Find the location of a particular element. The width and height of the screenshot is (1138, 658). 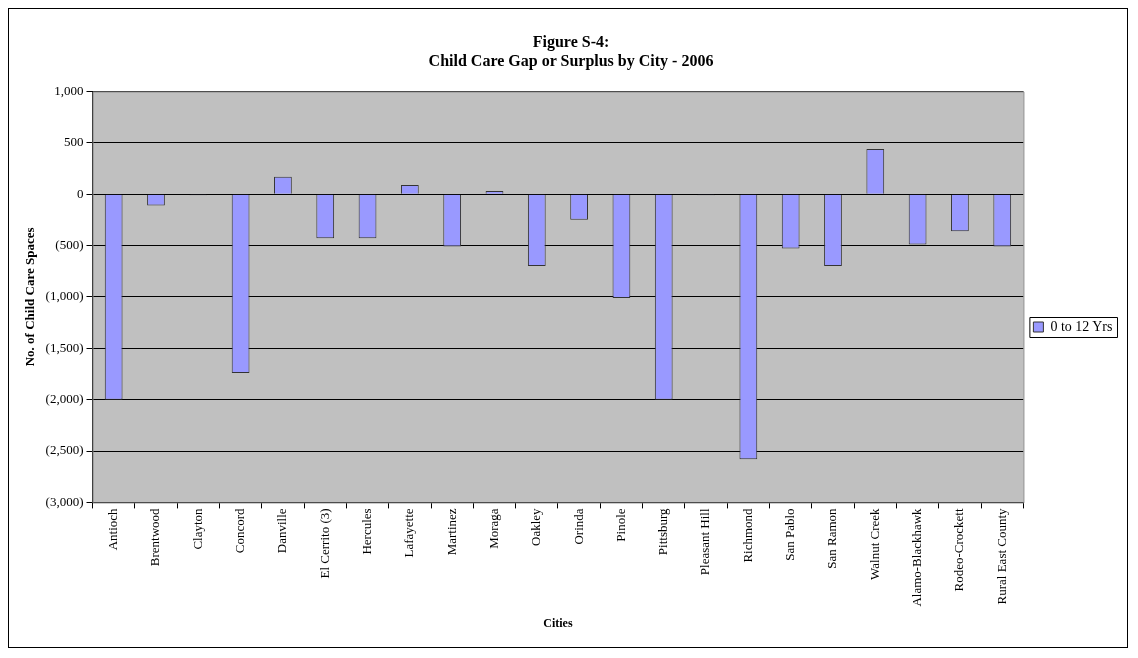

x-tick-label: Richmond is located at coordinates (747, 535).